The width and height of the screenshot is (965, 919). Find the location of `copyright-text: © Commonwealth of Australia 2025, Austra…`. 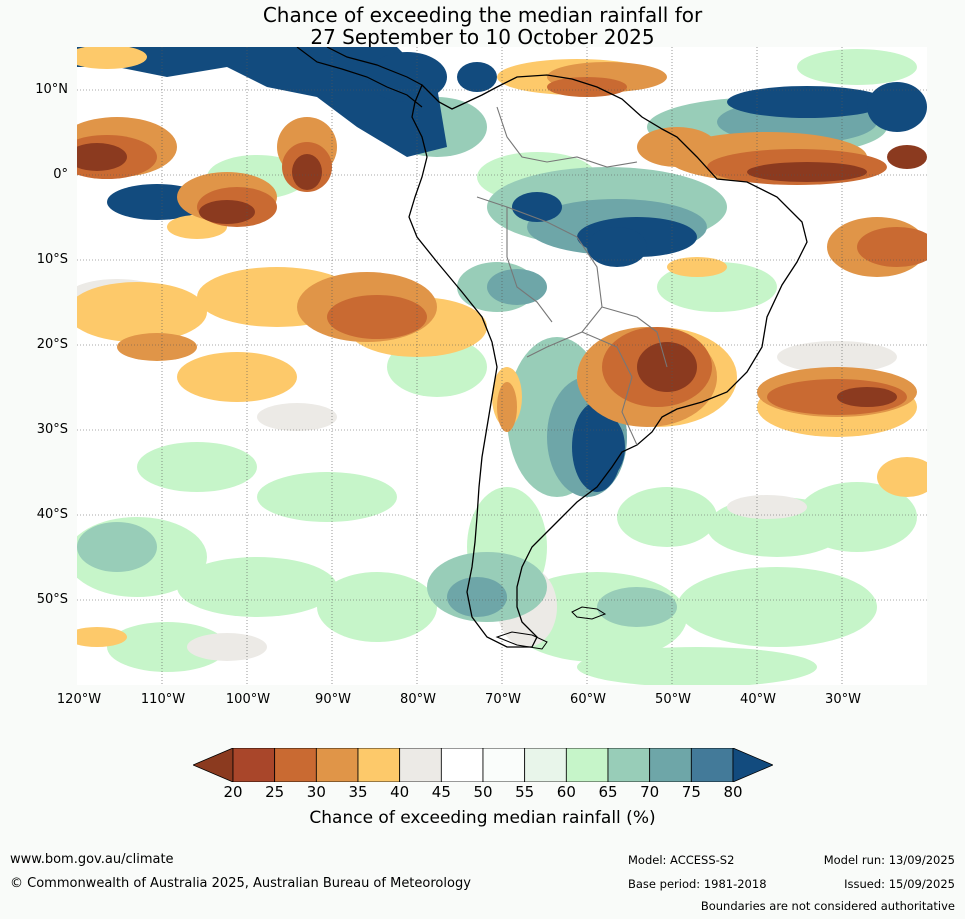

copyright-text: © Commonwealth of Australia 2025, Austra… is located at coordinates (240, 883).